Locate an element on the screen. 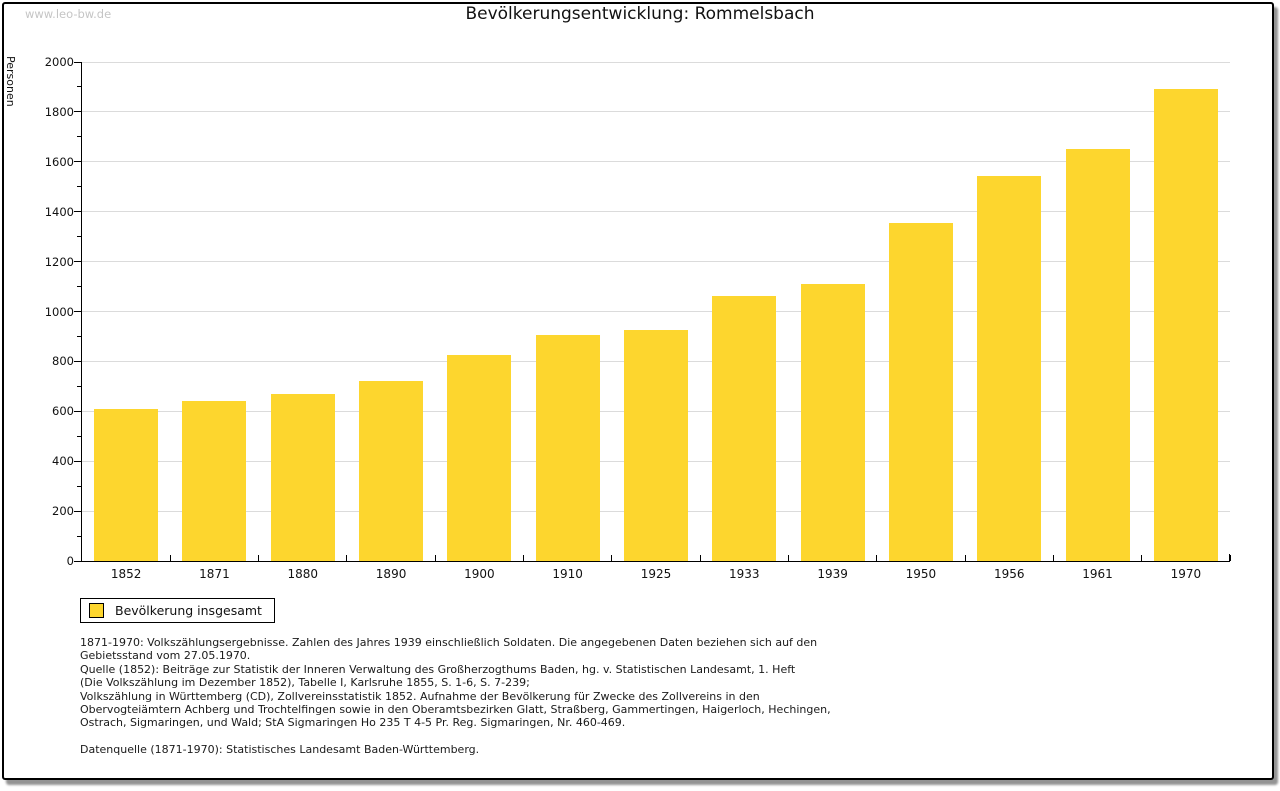 The width and height of the screenshot is (1280, 791). x-tick-label-1956: 1956 is located at coordinates (1009, 574).